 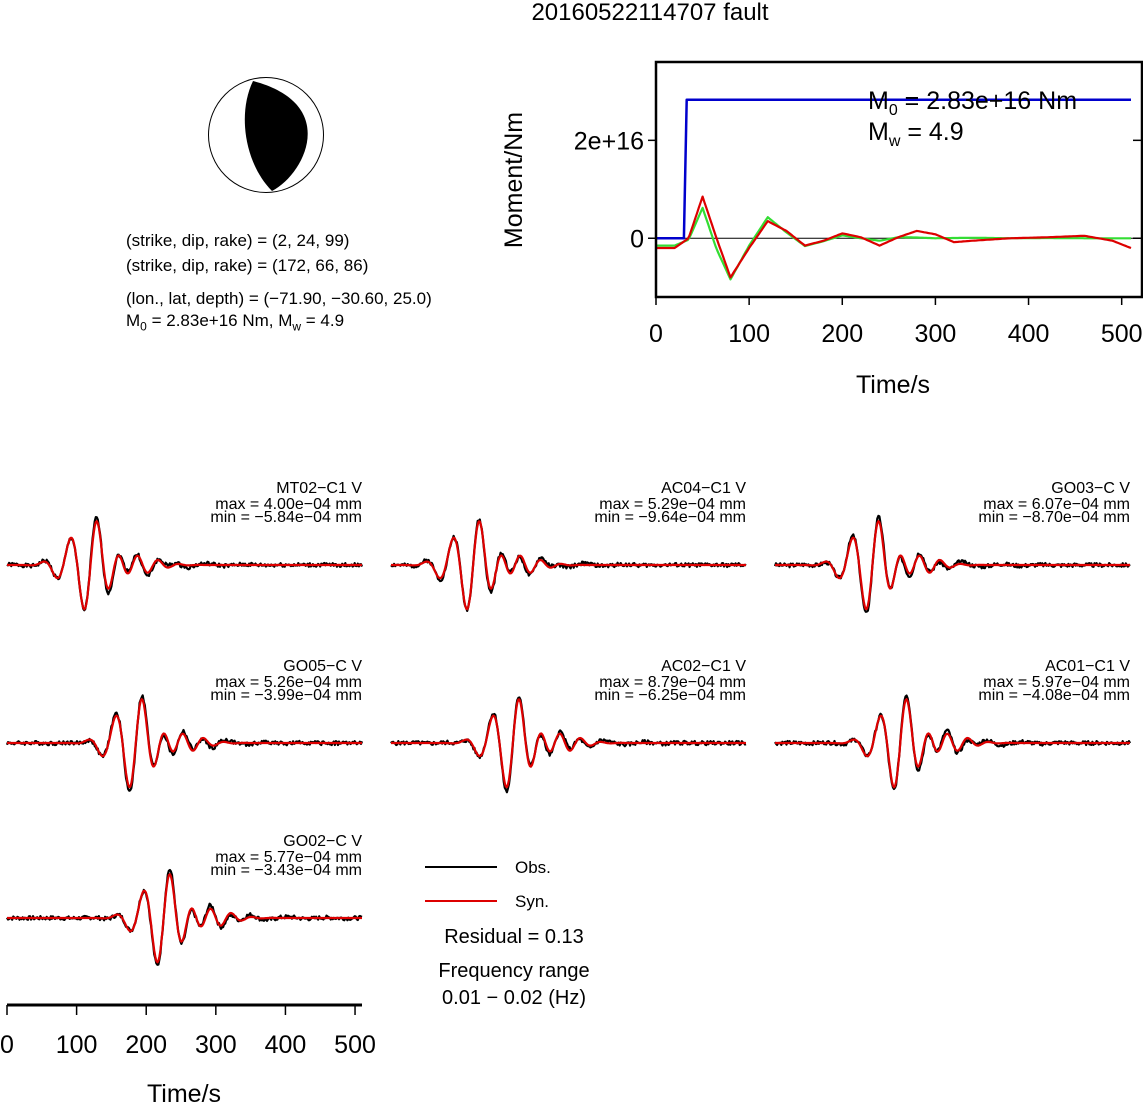 What do you see at coordinates (286, 517) in the screenshot?
I see `station-min: min = −5.84e−04 mm` at bounding box center [286, 517].